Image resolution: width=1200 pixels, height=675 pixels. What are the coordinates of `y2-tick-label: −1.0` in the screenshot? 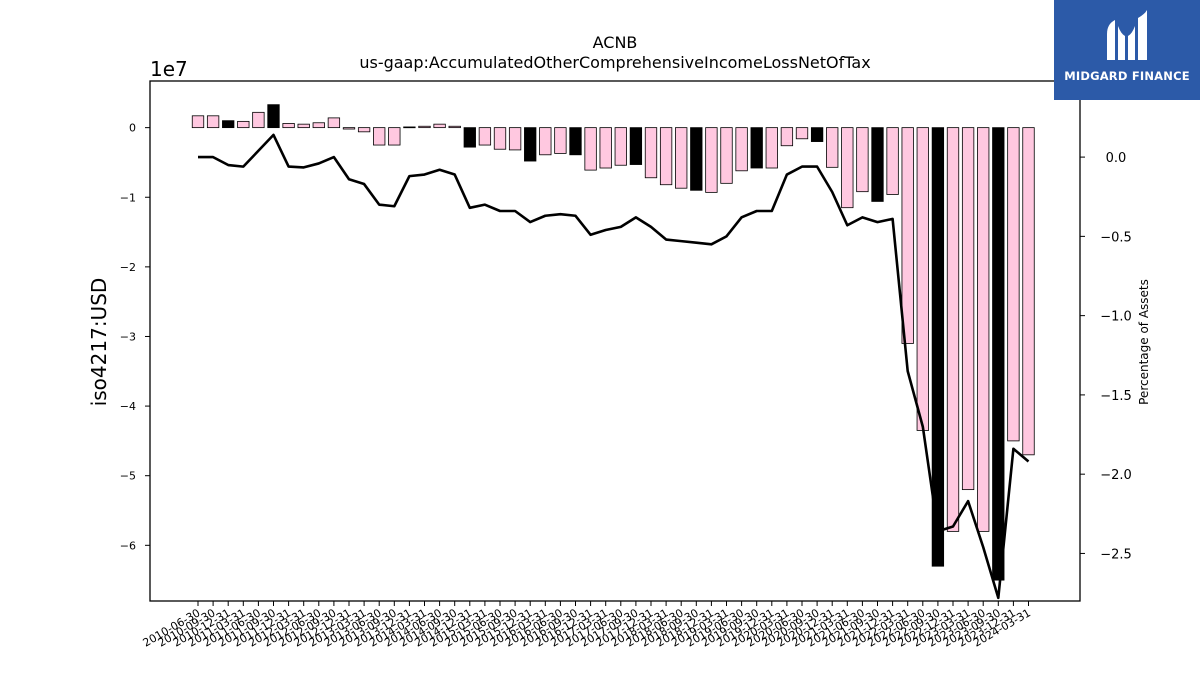 It's located at (1116, 317).